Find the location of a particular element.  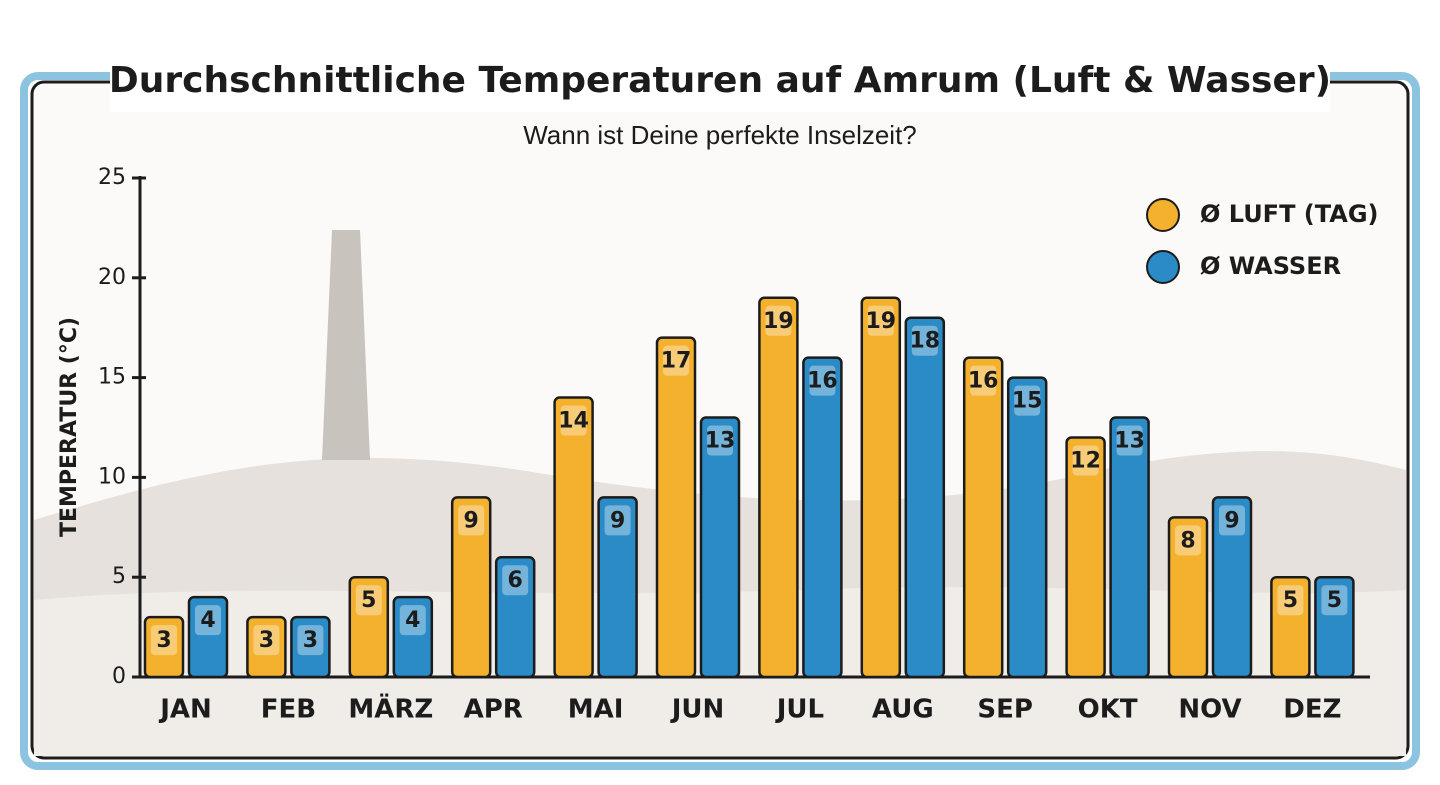

y-tick-label: 20 is located at coordinates (112, 277).